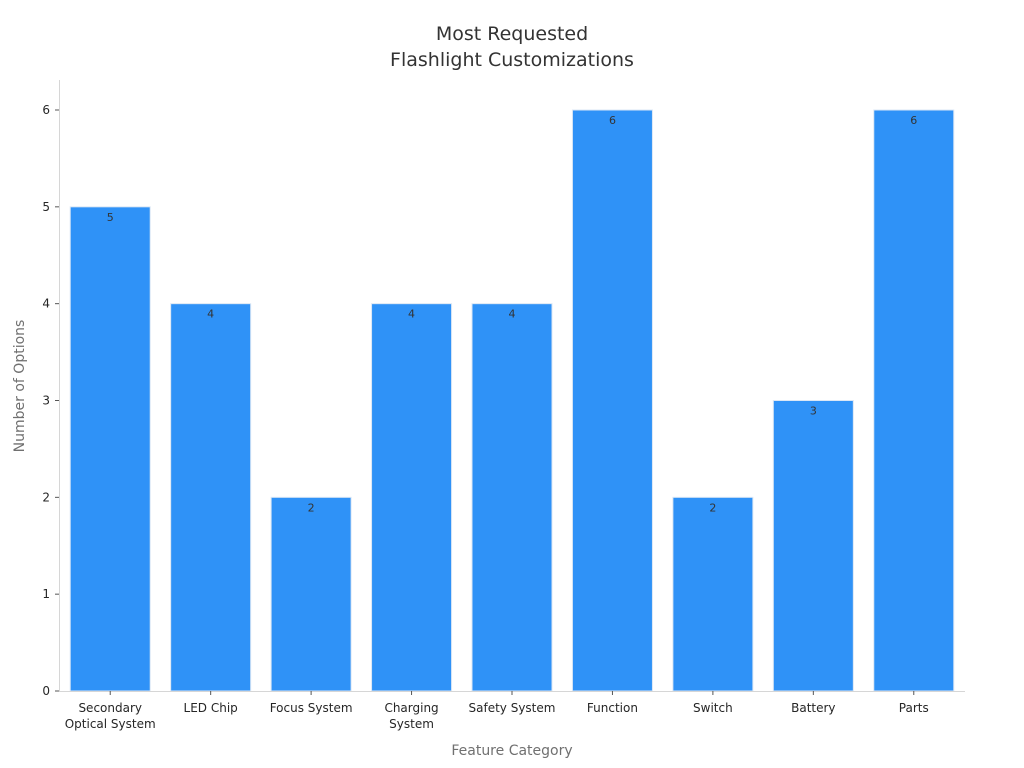 Image resolution: width=1024 pixels, height=768 pixels. Describe the element at coordinates (712, 507) in the screenshot. I see `data-label-6: 2` at that location.